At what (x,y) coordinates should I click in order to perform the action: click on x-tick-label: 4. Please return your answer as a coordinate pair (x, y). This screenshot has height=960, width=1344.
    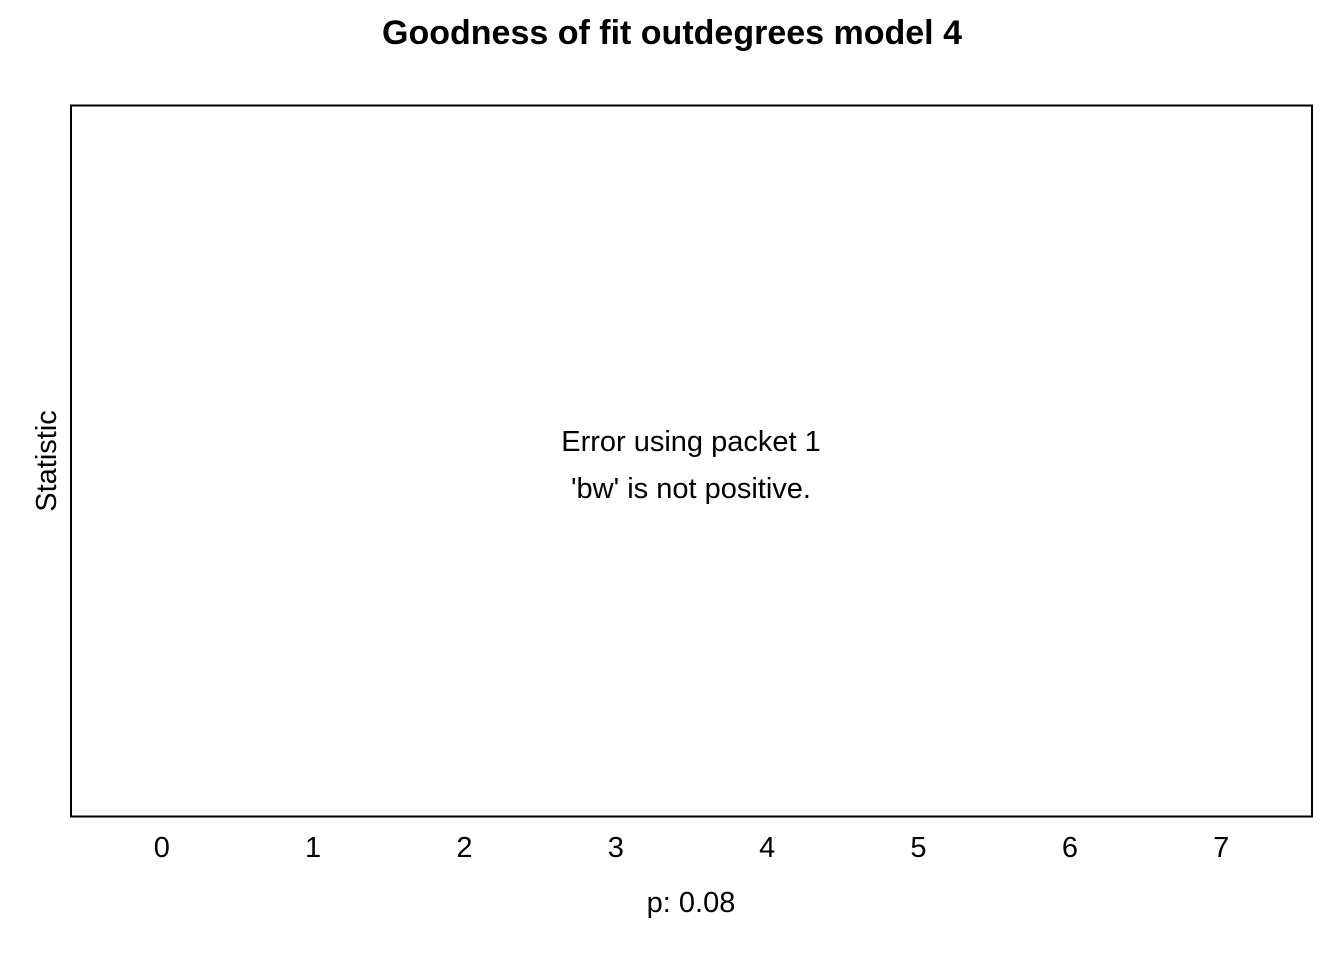
    Looking at the image, I should click on (767, 848).